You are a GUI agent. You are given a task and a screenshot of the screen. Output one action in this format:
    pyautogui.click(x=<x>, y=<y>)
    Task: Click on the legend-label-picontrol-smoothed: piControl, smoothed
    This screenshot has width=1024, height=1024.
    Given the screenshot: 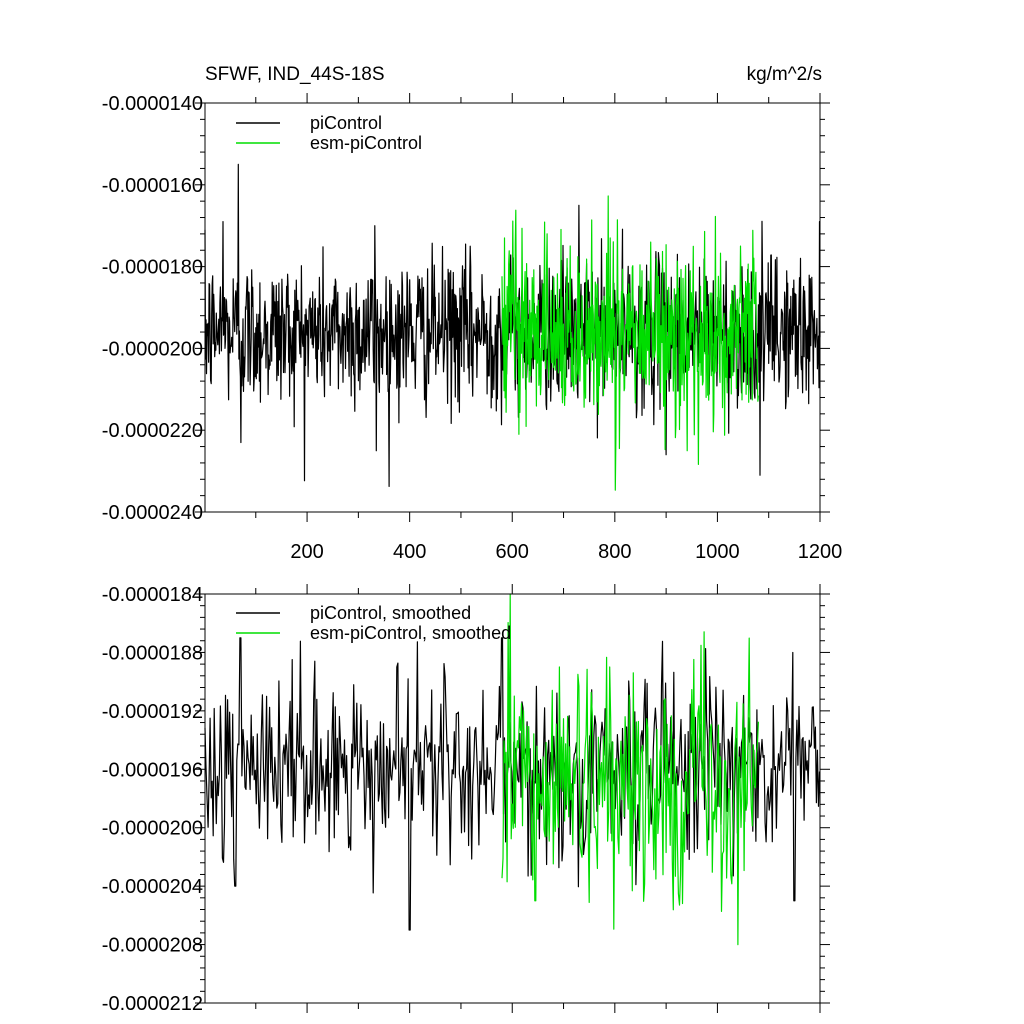 What is the action you would take?
    pyautogui.click(x=390, y=613)
    